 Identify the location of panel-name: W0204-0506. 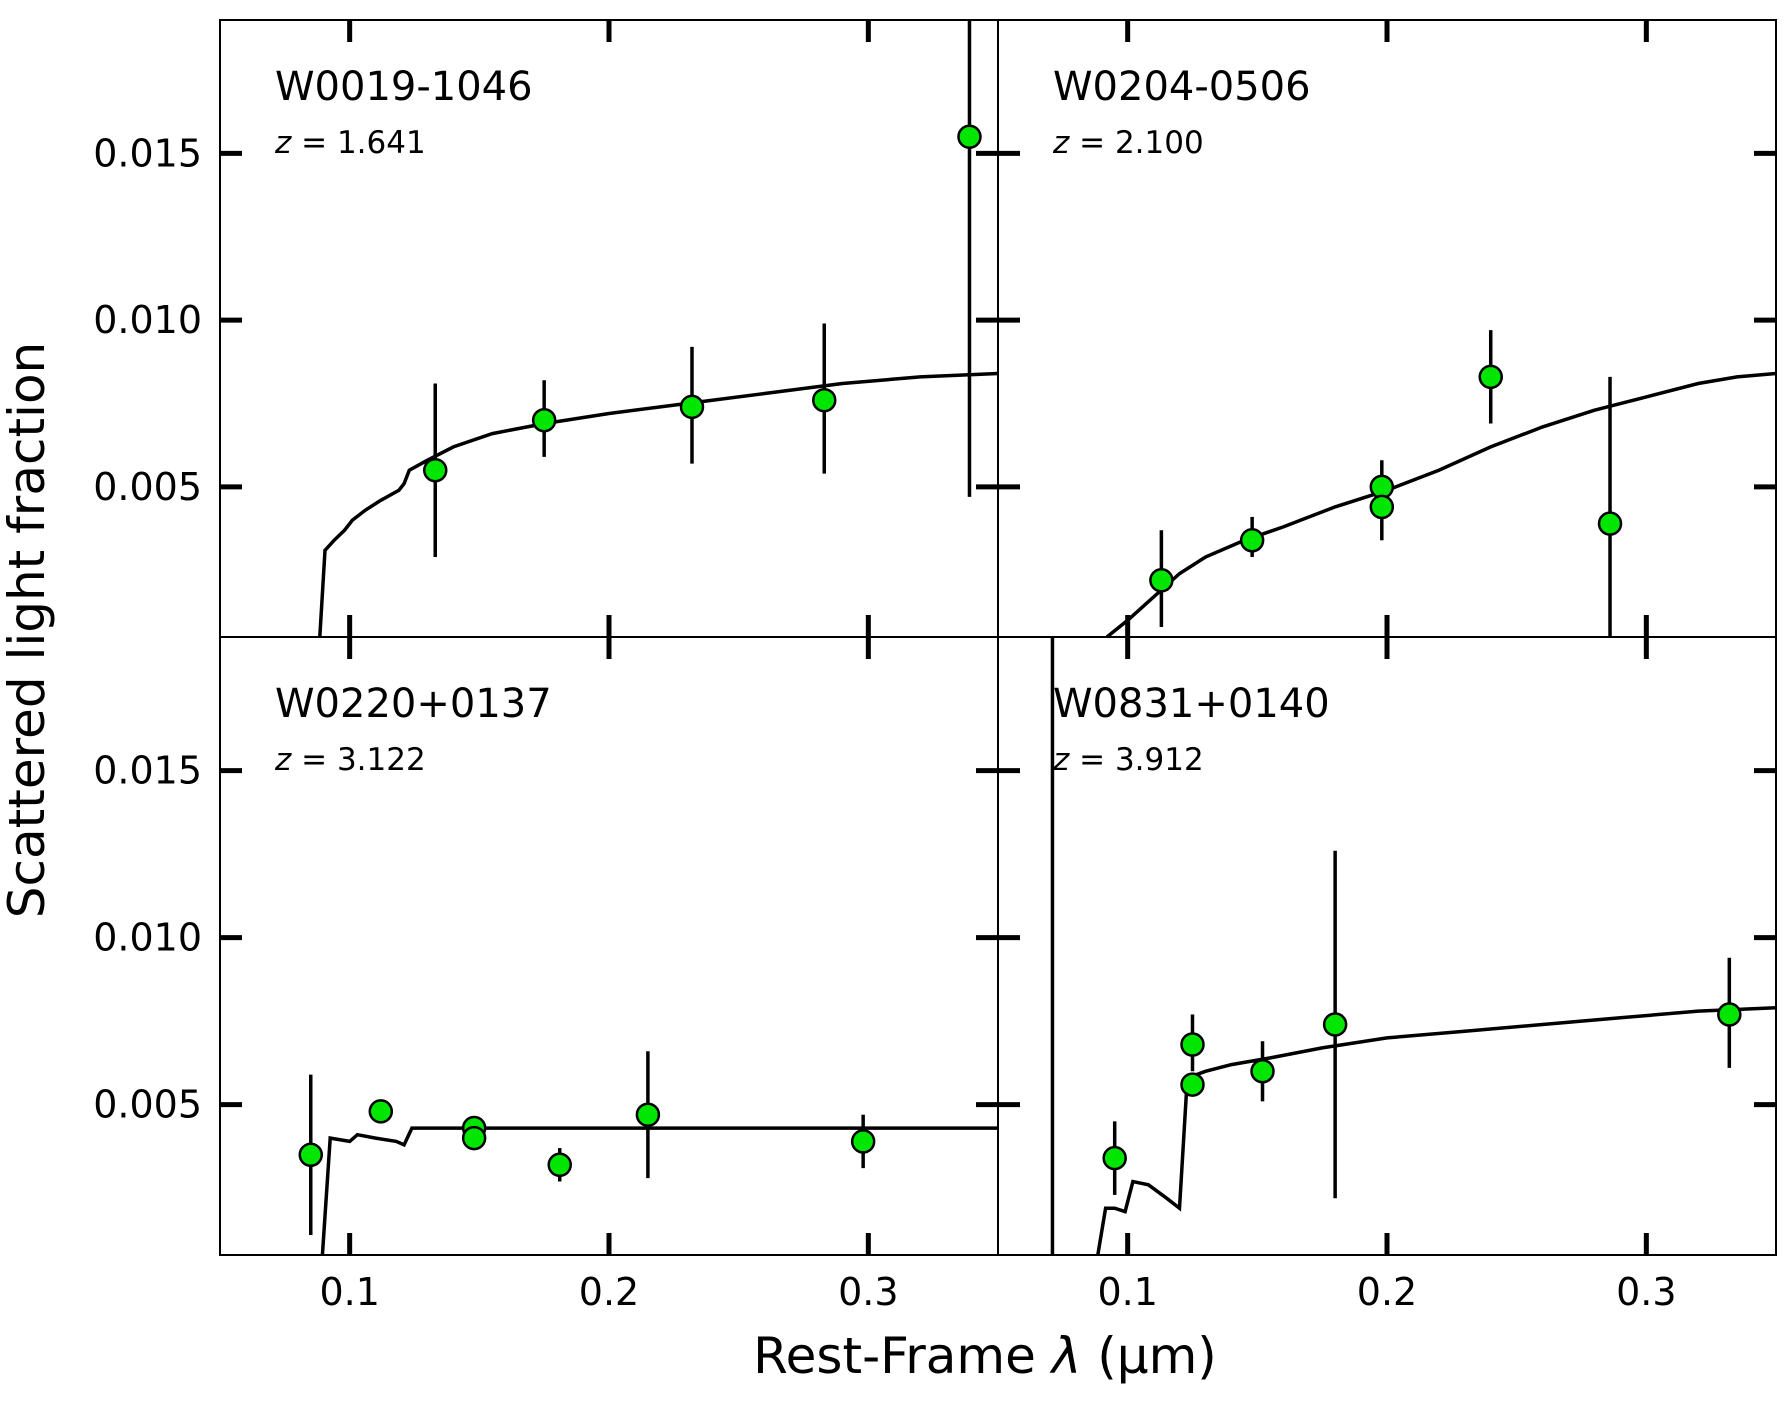
(1182, 87).